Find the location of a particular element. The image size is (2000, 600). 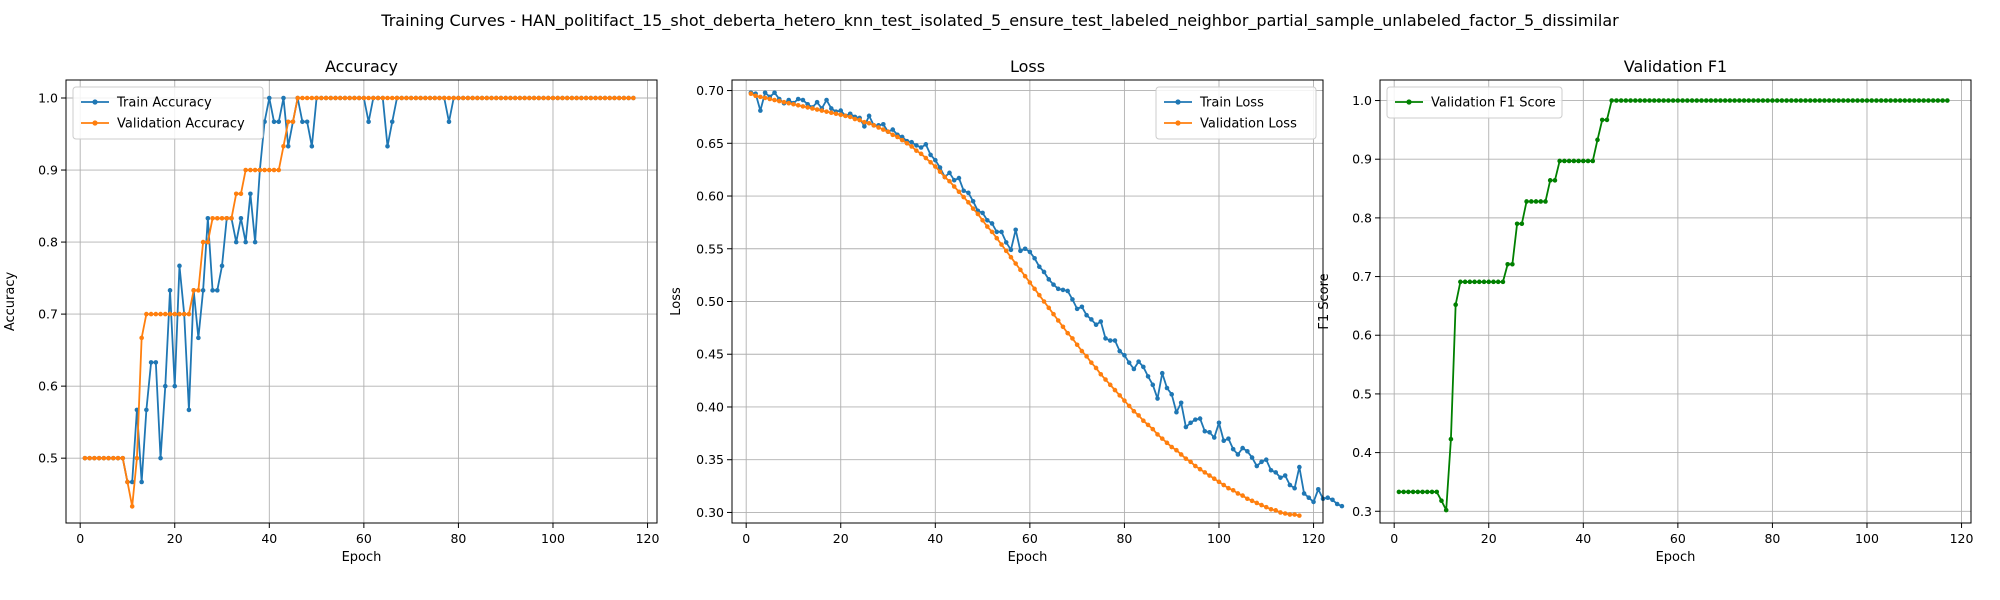

legend-marker is located at coordinates (95, 123).